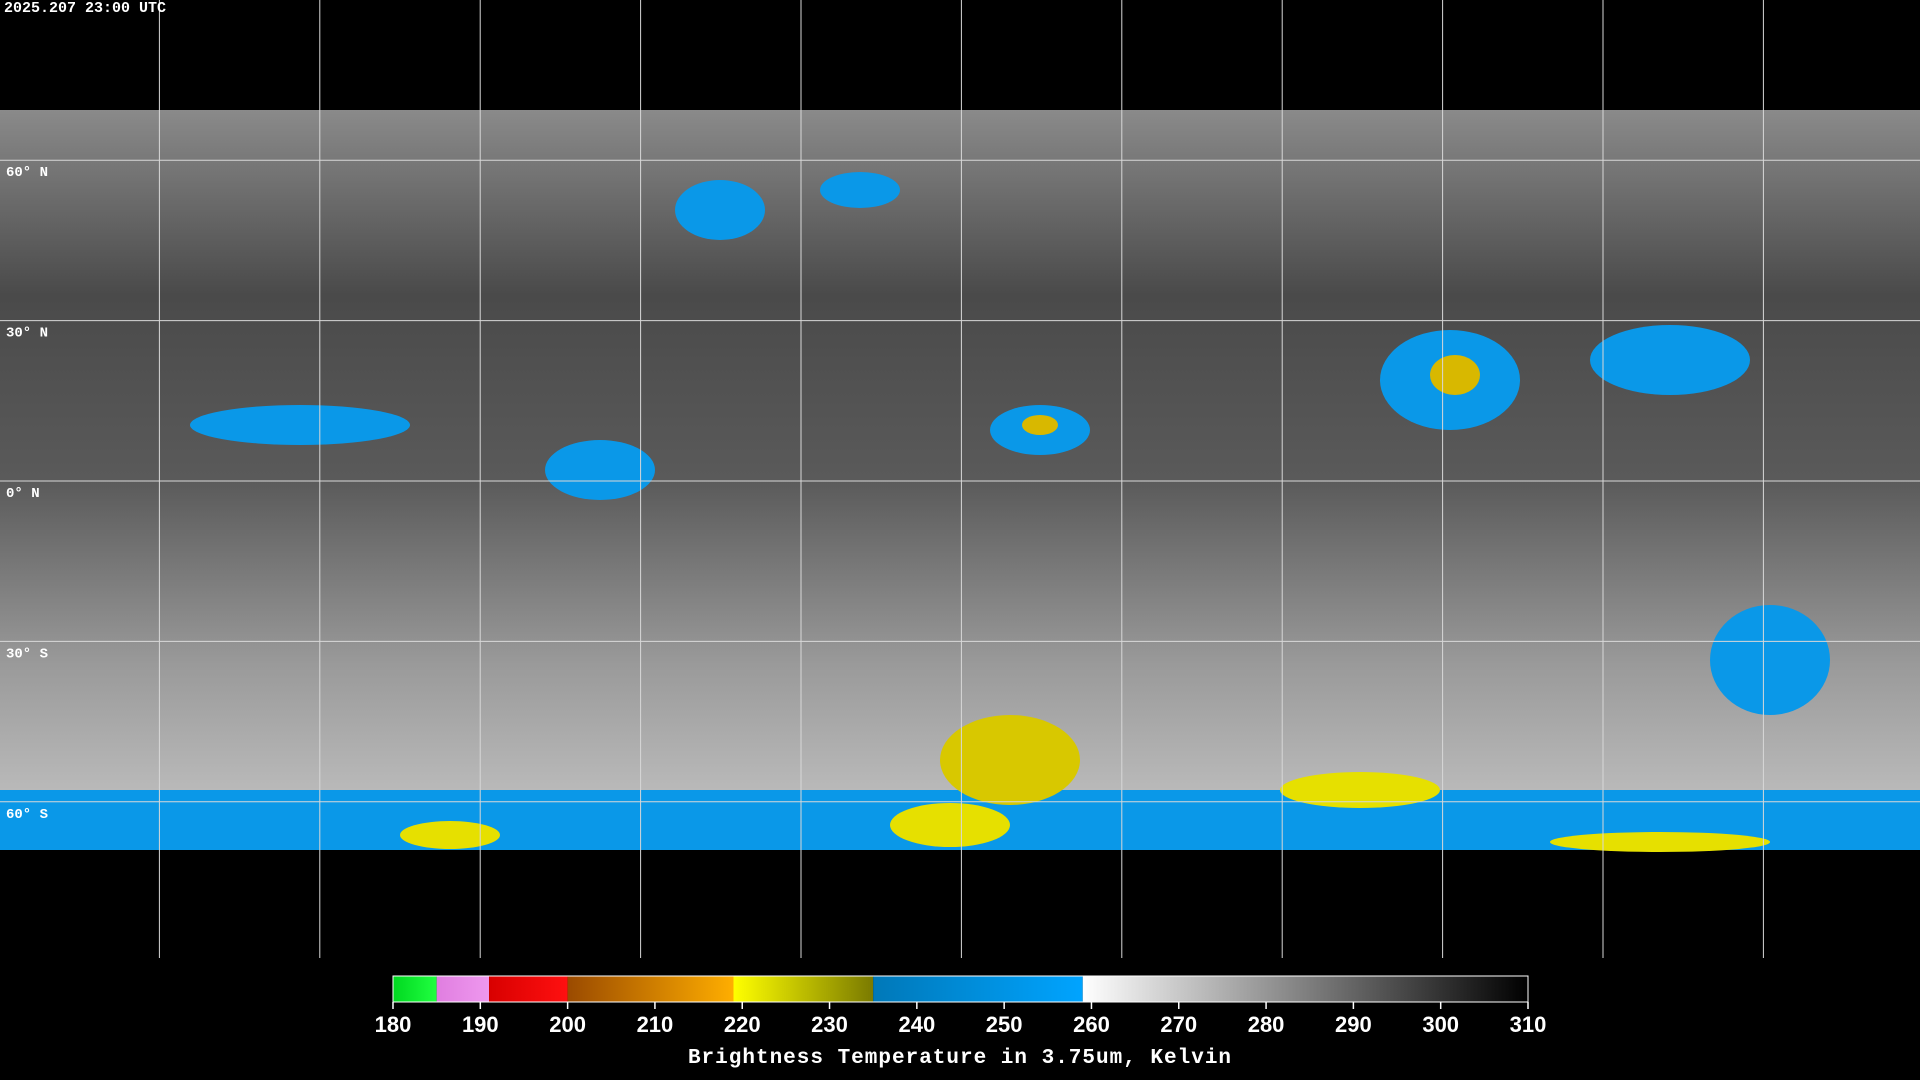  Describe the element at coordinates (1266, 1024) in the screenshot. I see `colorbar-tick-label: 280` at that location.